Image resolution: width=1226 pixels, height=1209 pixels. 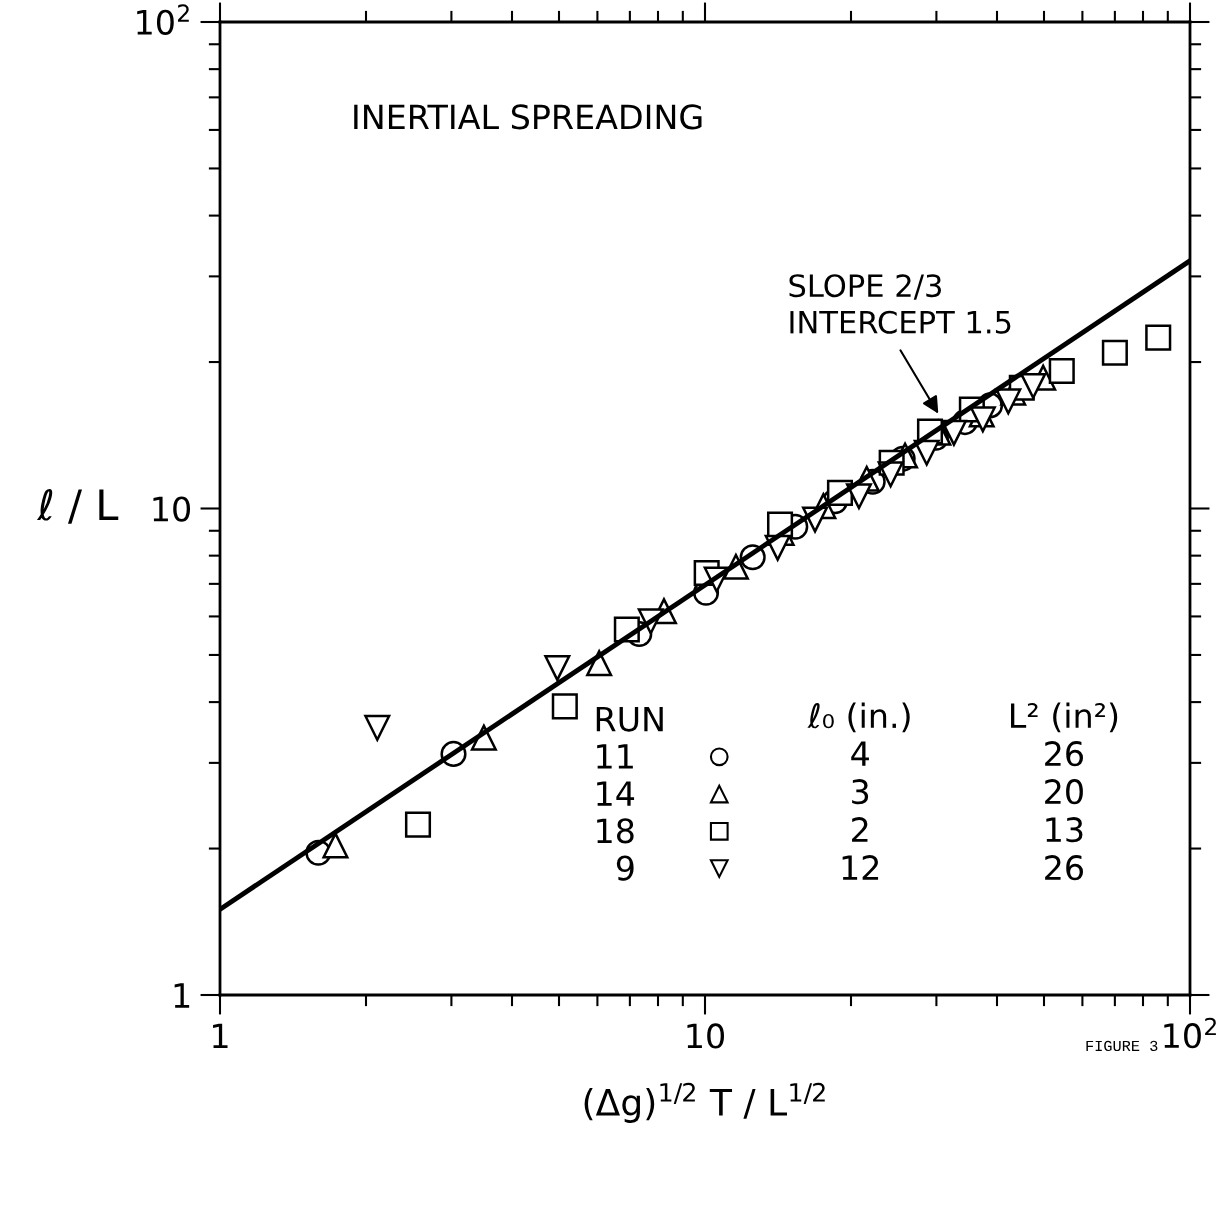 I want to click on annotation: 12, so click(x=860, y=867).